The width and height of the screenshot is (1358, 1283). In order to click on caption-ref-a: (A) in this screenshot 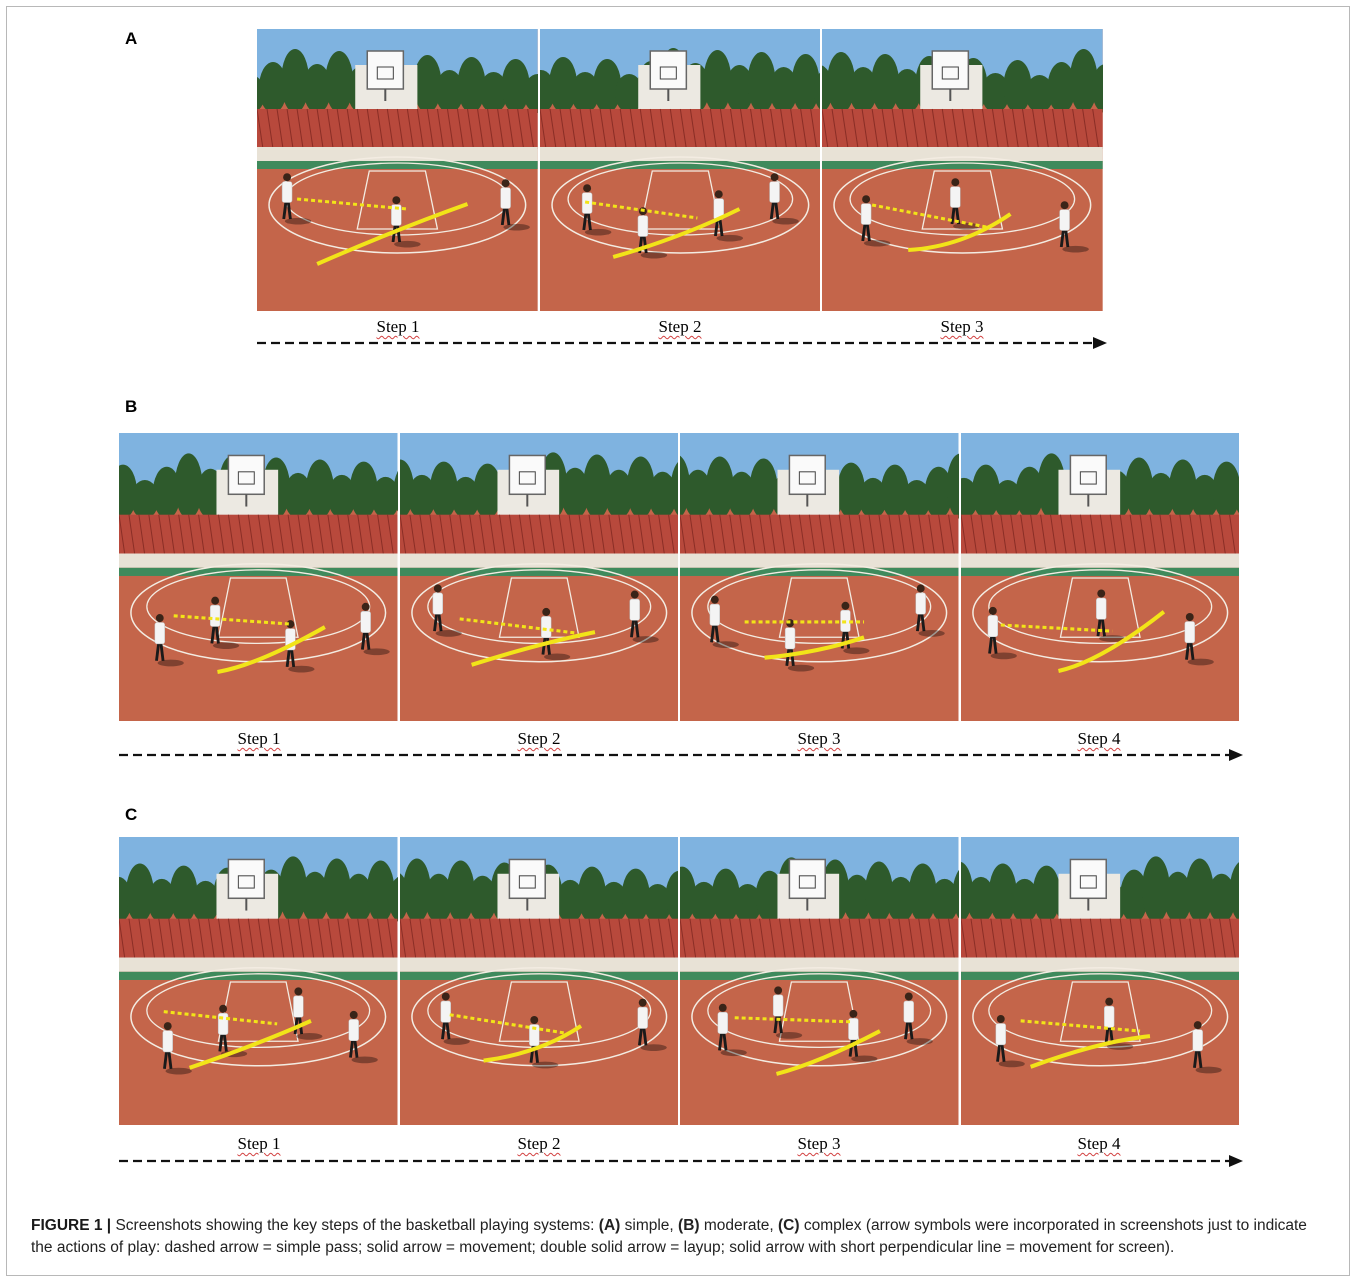, I will do `click(609, 1225)`.